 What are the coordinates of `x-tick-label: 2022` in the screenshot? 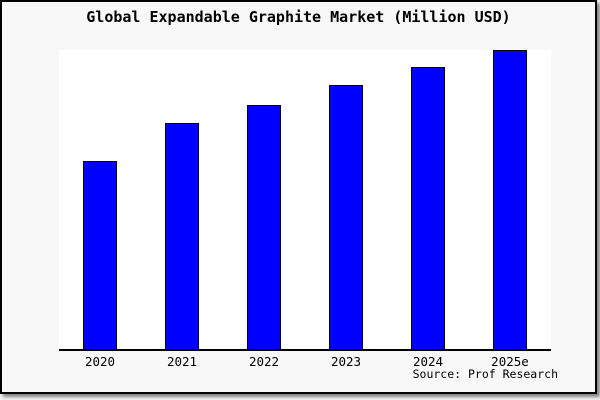 It's located at (264, 361).